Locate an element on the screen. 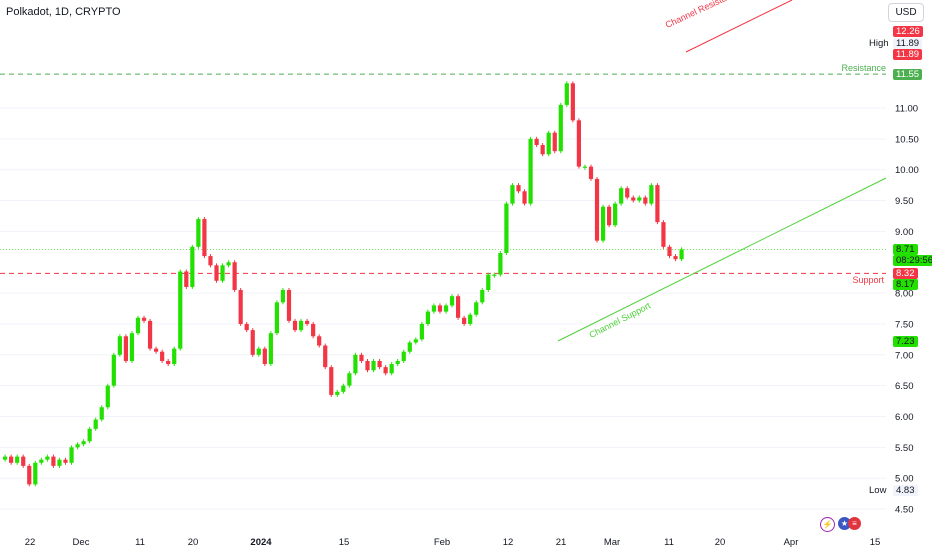  us-flag-icon-2: ≡ is located at coordinates (854, 523).